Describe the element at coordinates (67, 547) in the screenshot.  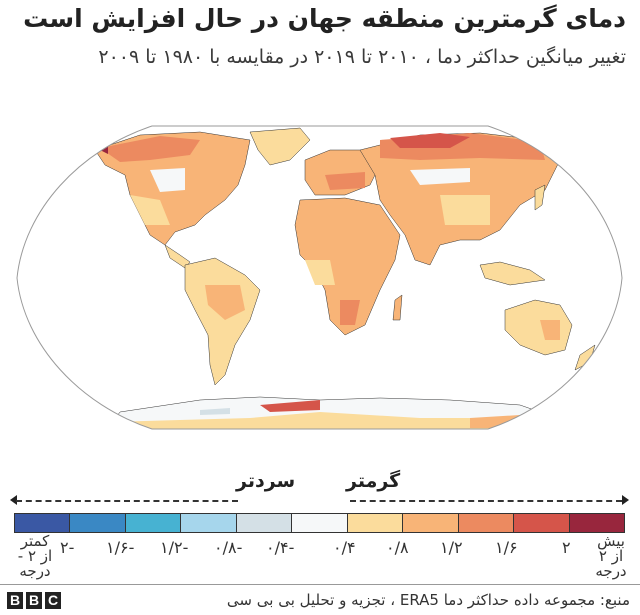
I see `tick-label: -۲` at that location.